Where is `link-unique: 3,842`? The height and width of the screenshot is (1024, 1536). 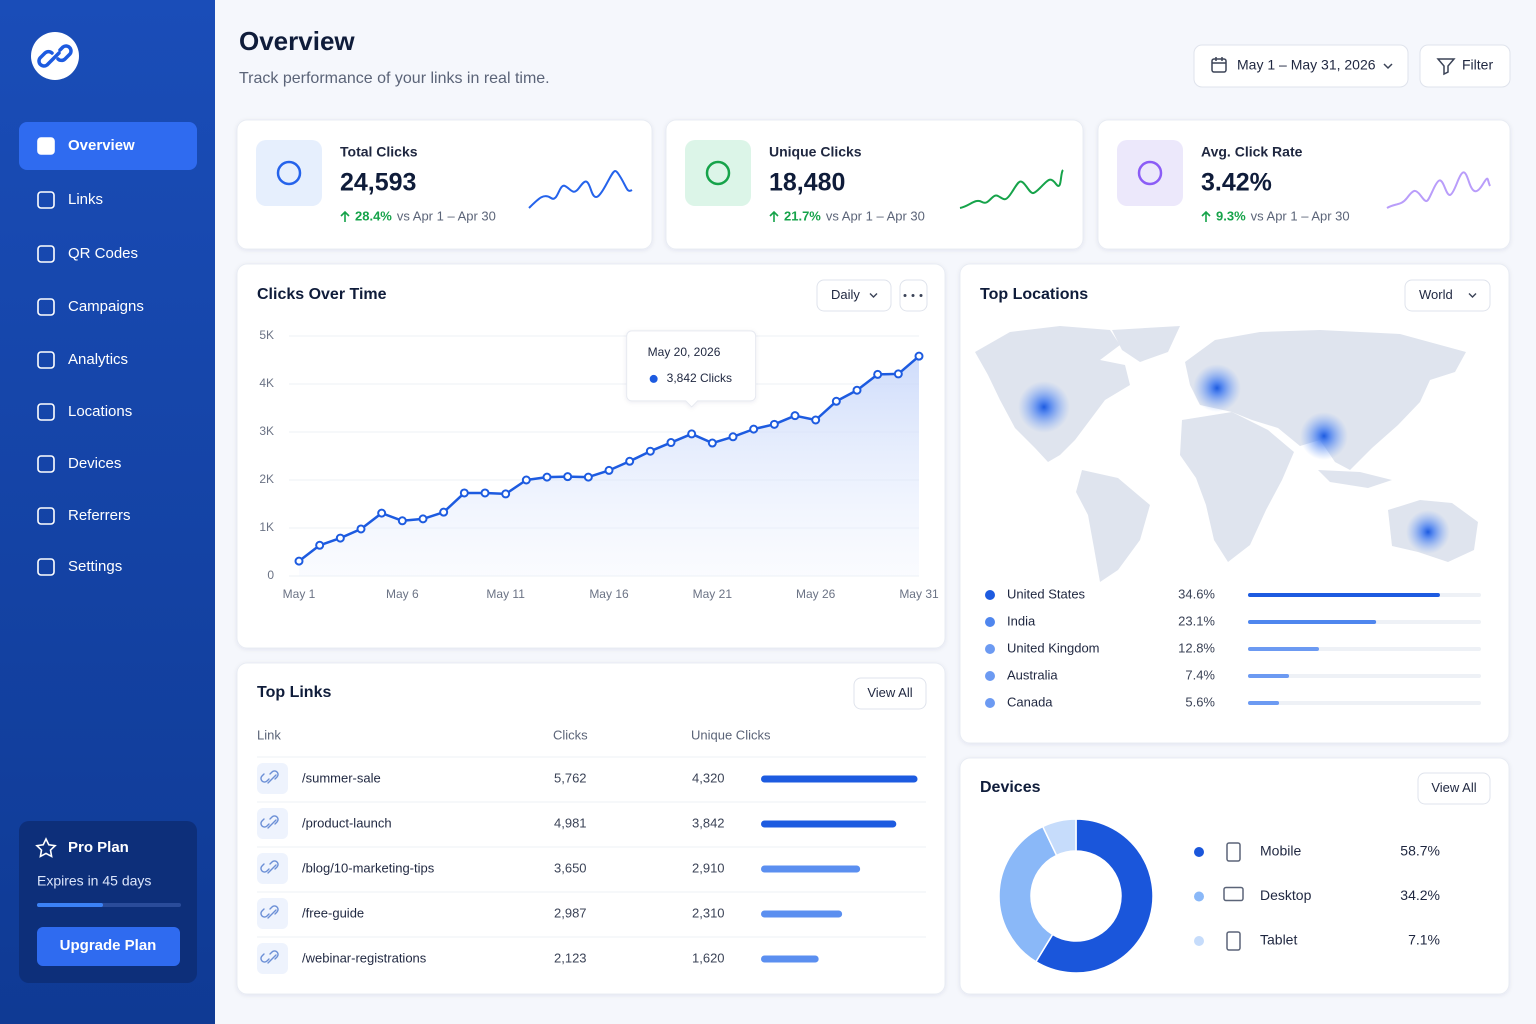
link-unique: 3,842 is located at coordinates (708, 822).